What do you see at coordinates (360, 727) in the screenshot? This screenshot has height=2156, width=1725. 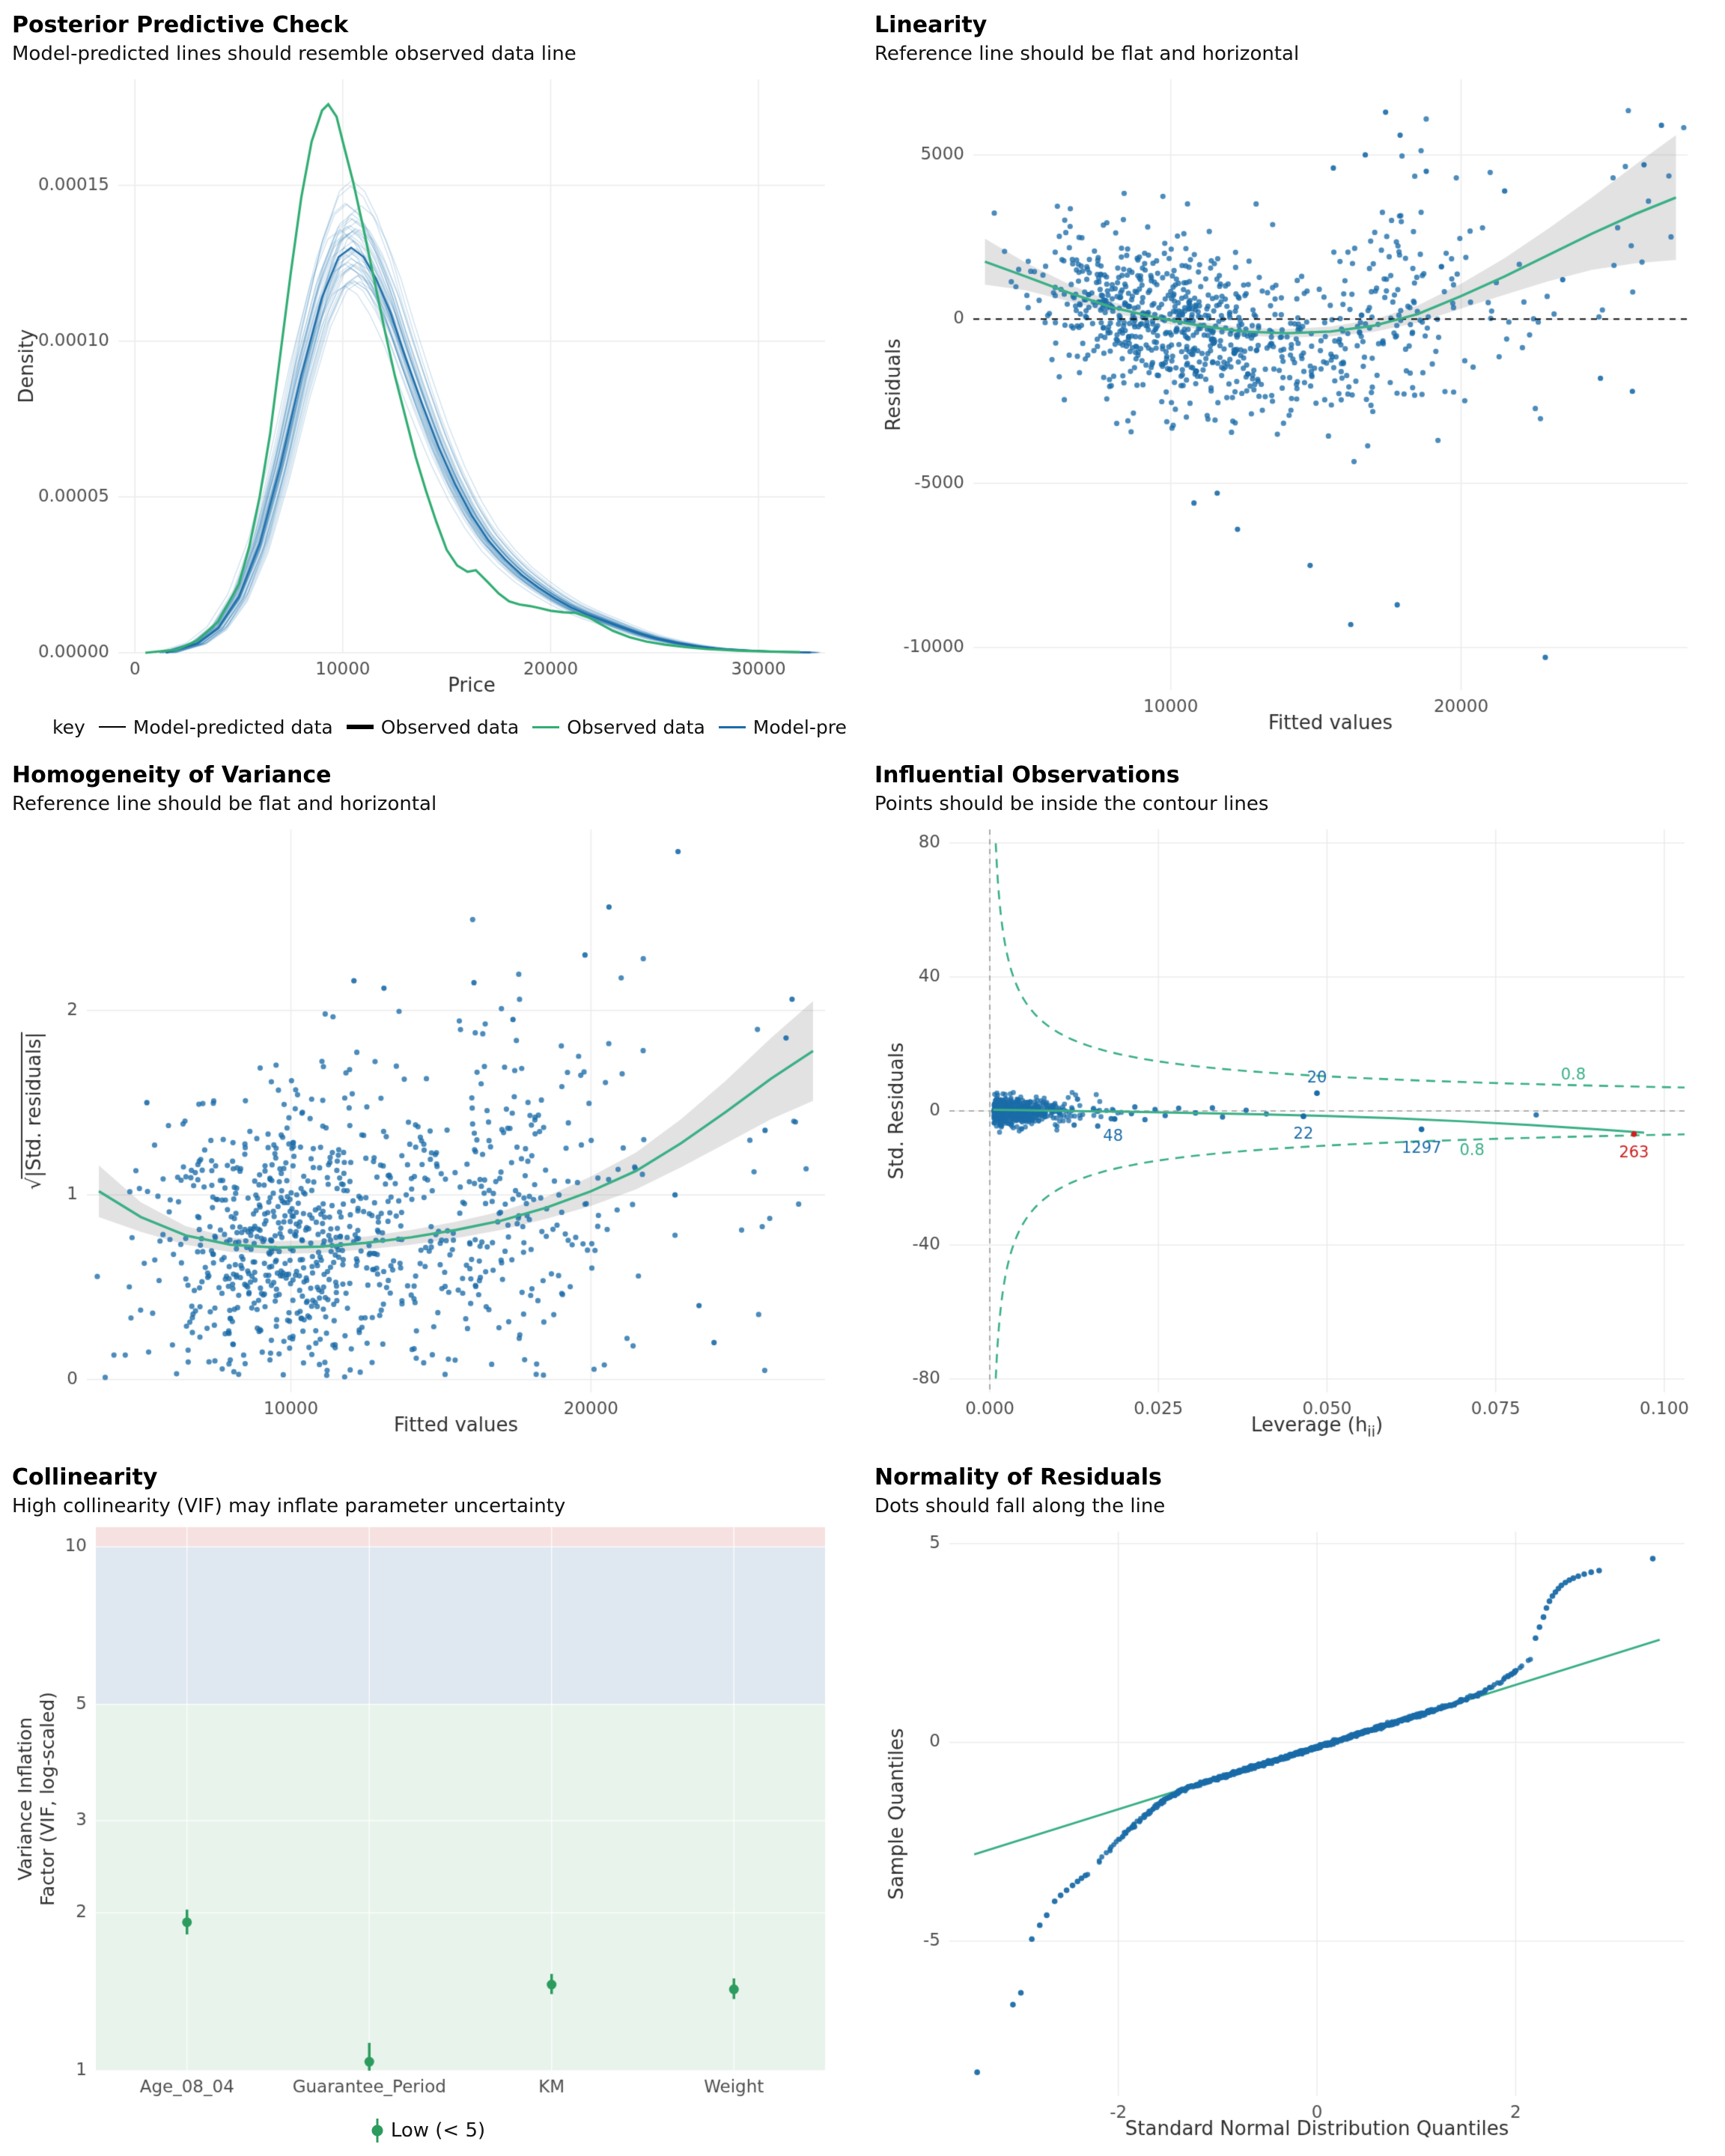 I see `thick-black-line-swatch` at bounding box center [360, 727].